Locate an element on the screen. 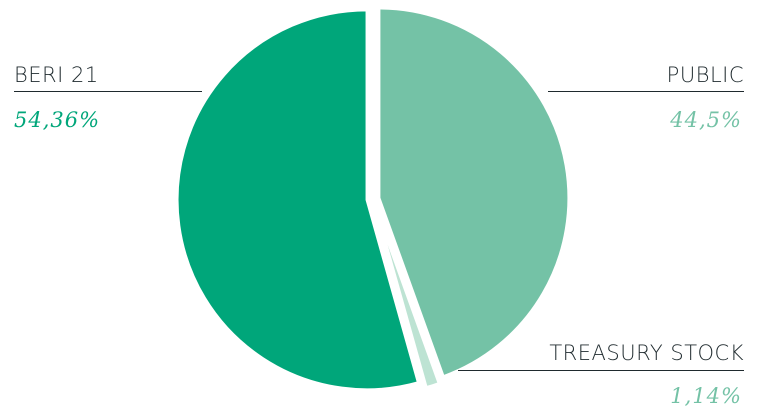 The image size is (758, 412). label-rule-treasury-stock is located at coordinates (601, 370).